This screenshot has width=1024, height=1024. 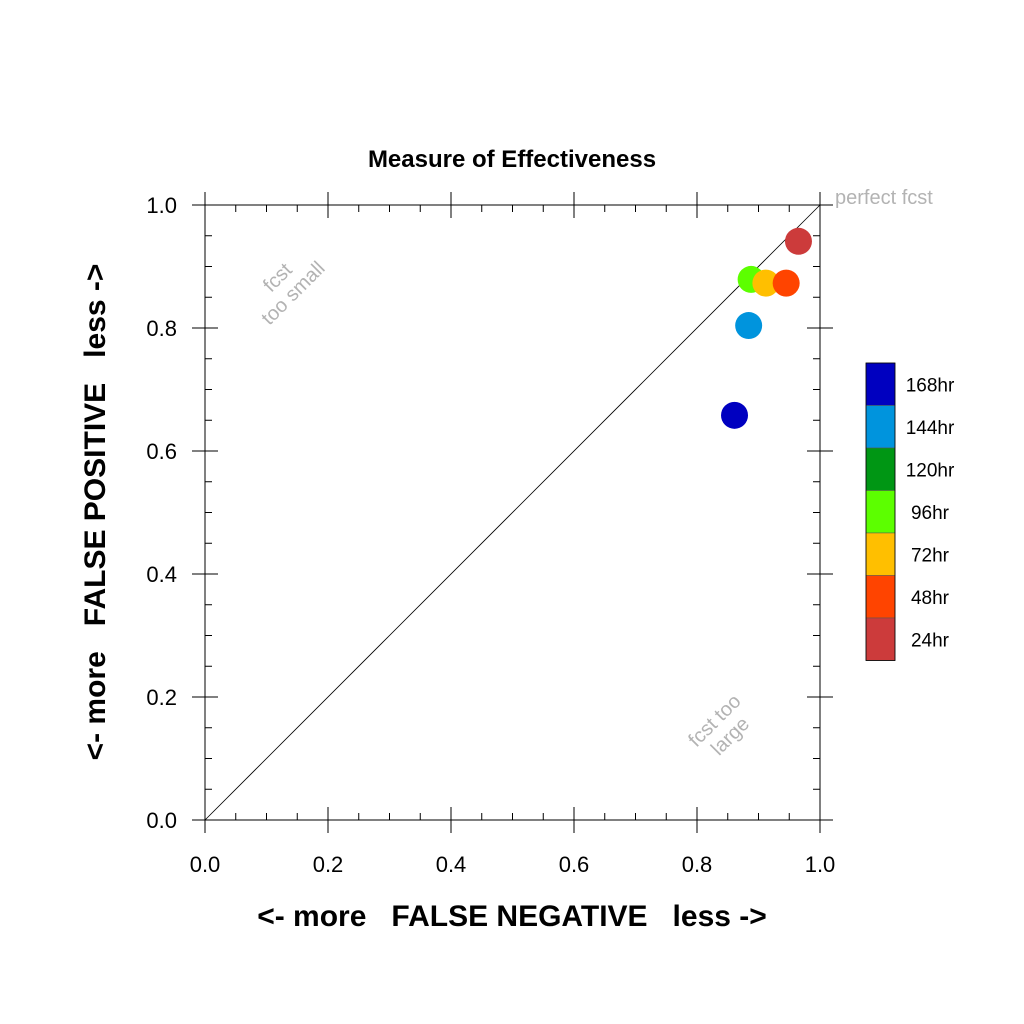 What do you see at coordinates (880, 469) in the screenshot?
I see `legend-swatch-120hr` at bounding box center [880, 469].